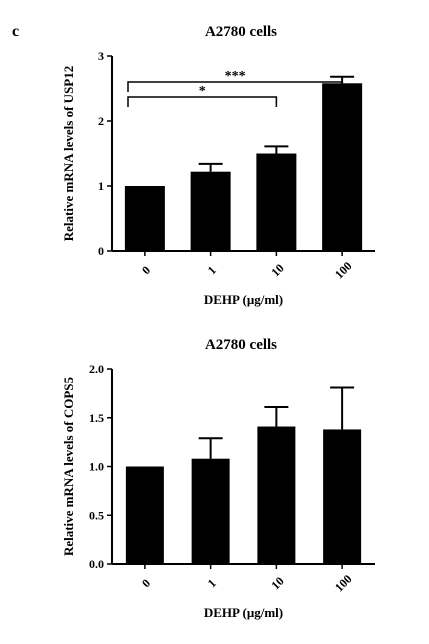 The image size is (429, 644). Describe the element at coordinates (101, 251) in the screenshot. I see `y-tick-label: 0` at that location.